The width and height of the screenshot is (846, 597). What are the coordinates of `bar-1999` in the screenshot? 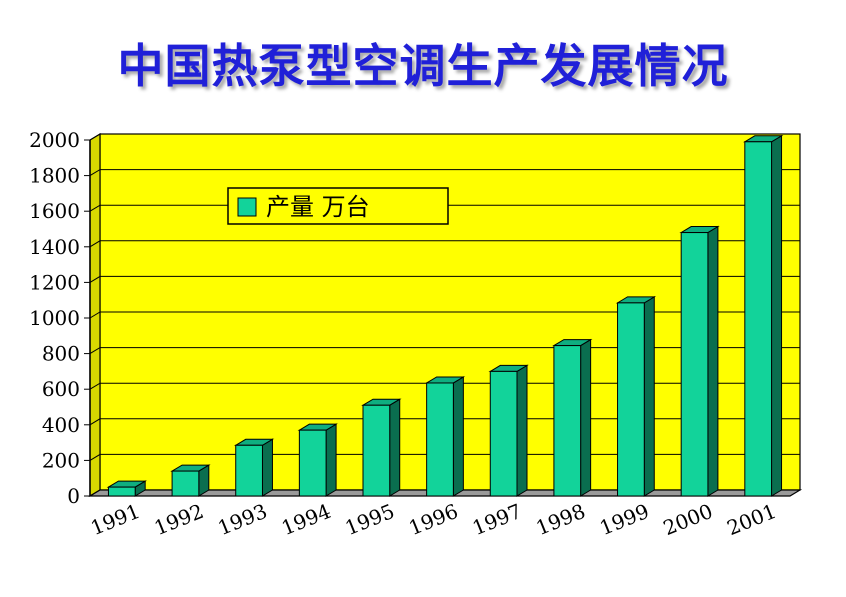 It's located at (636, 396).